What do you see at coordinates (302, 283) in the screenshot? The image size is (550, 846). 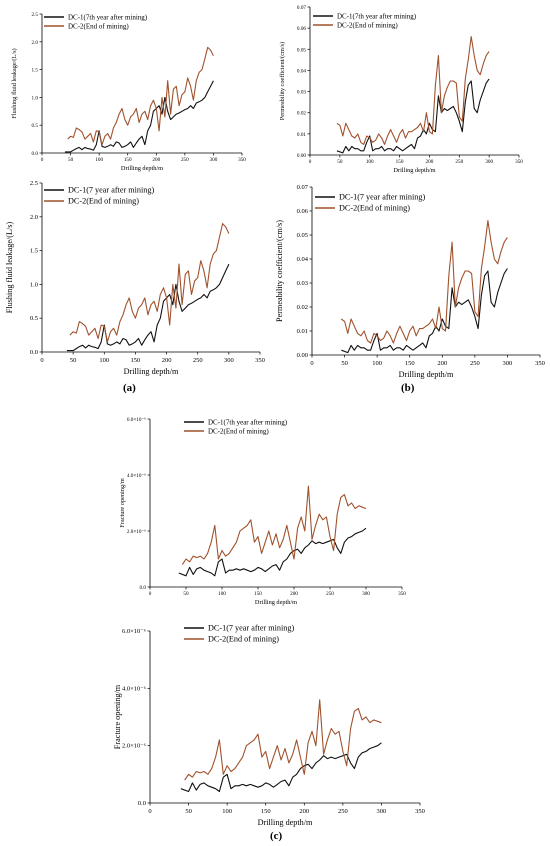 I see `y-tick-label: 0.03` at bounding box center [302, 283].